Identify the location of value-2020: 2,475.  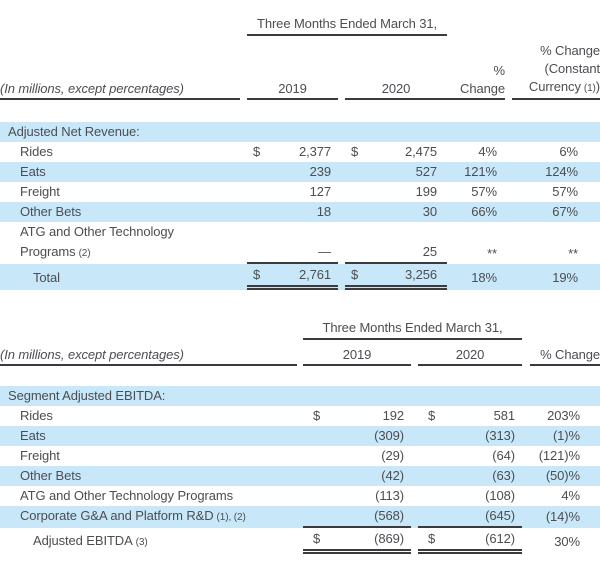
(420, 151).